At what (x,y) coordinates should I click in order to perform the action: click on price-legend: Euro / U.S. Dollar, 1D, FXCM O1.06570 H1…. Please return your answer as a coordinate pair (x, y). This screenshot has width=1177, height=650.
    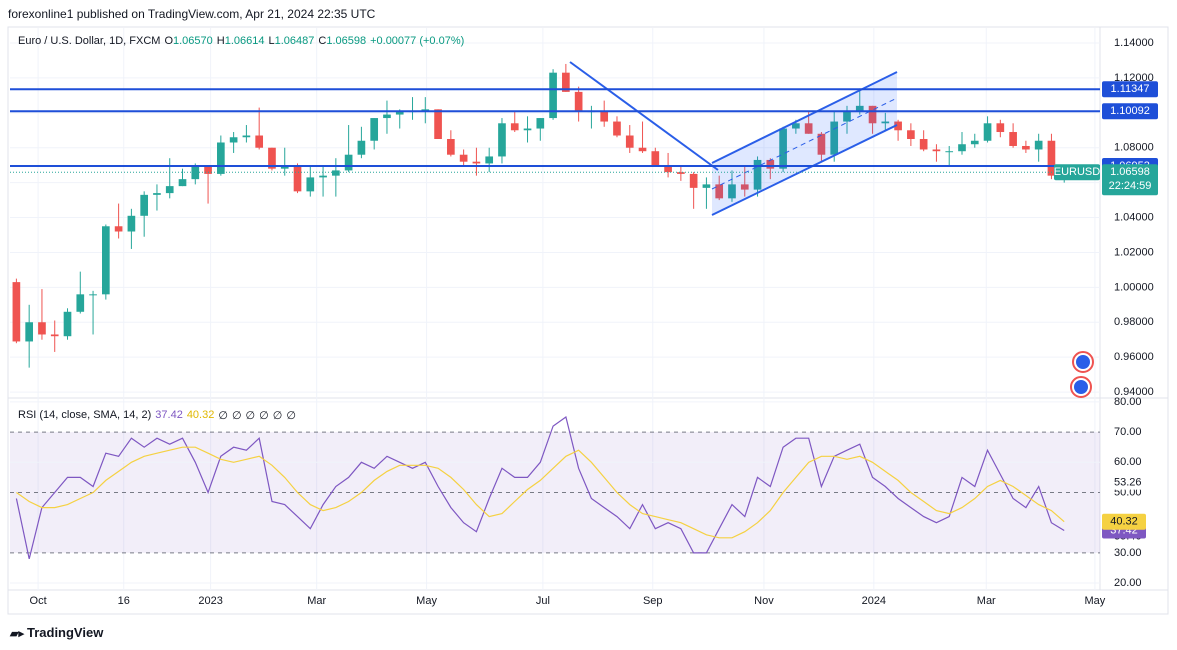
    Looking at the image, I should click on (241, 41).